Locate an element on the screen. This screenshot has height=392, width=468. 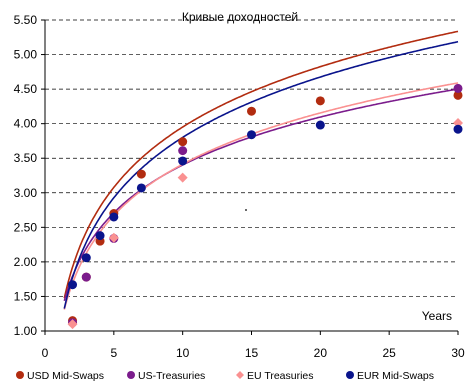
x-tick-label: 30 is located at coordinates (458, 353).